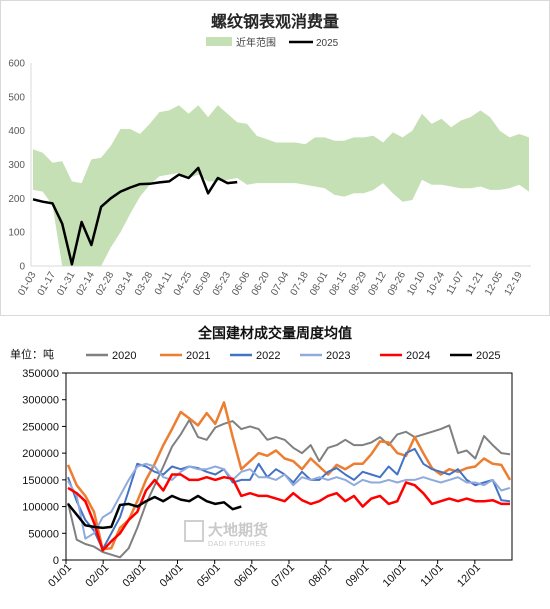  What do you see at coordinates (16, 165) in the screenshot?
I see `y-tick-label: 300` at bounding box center [16, 165].